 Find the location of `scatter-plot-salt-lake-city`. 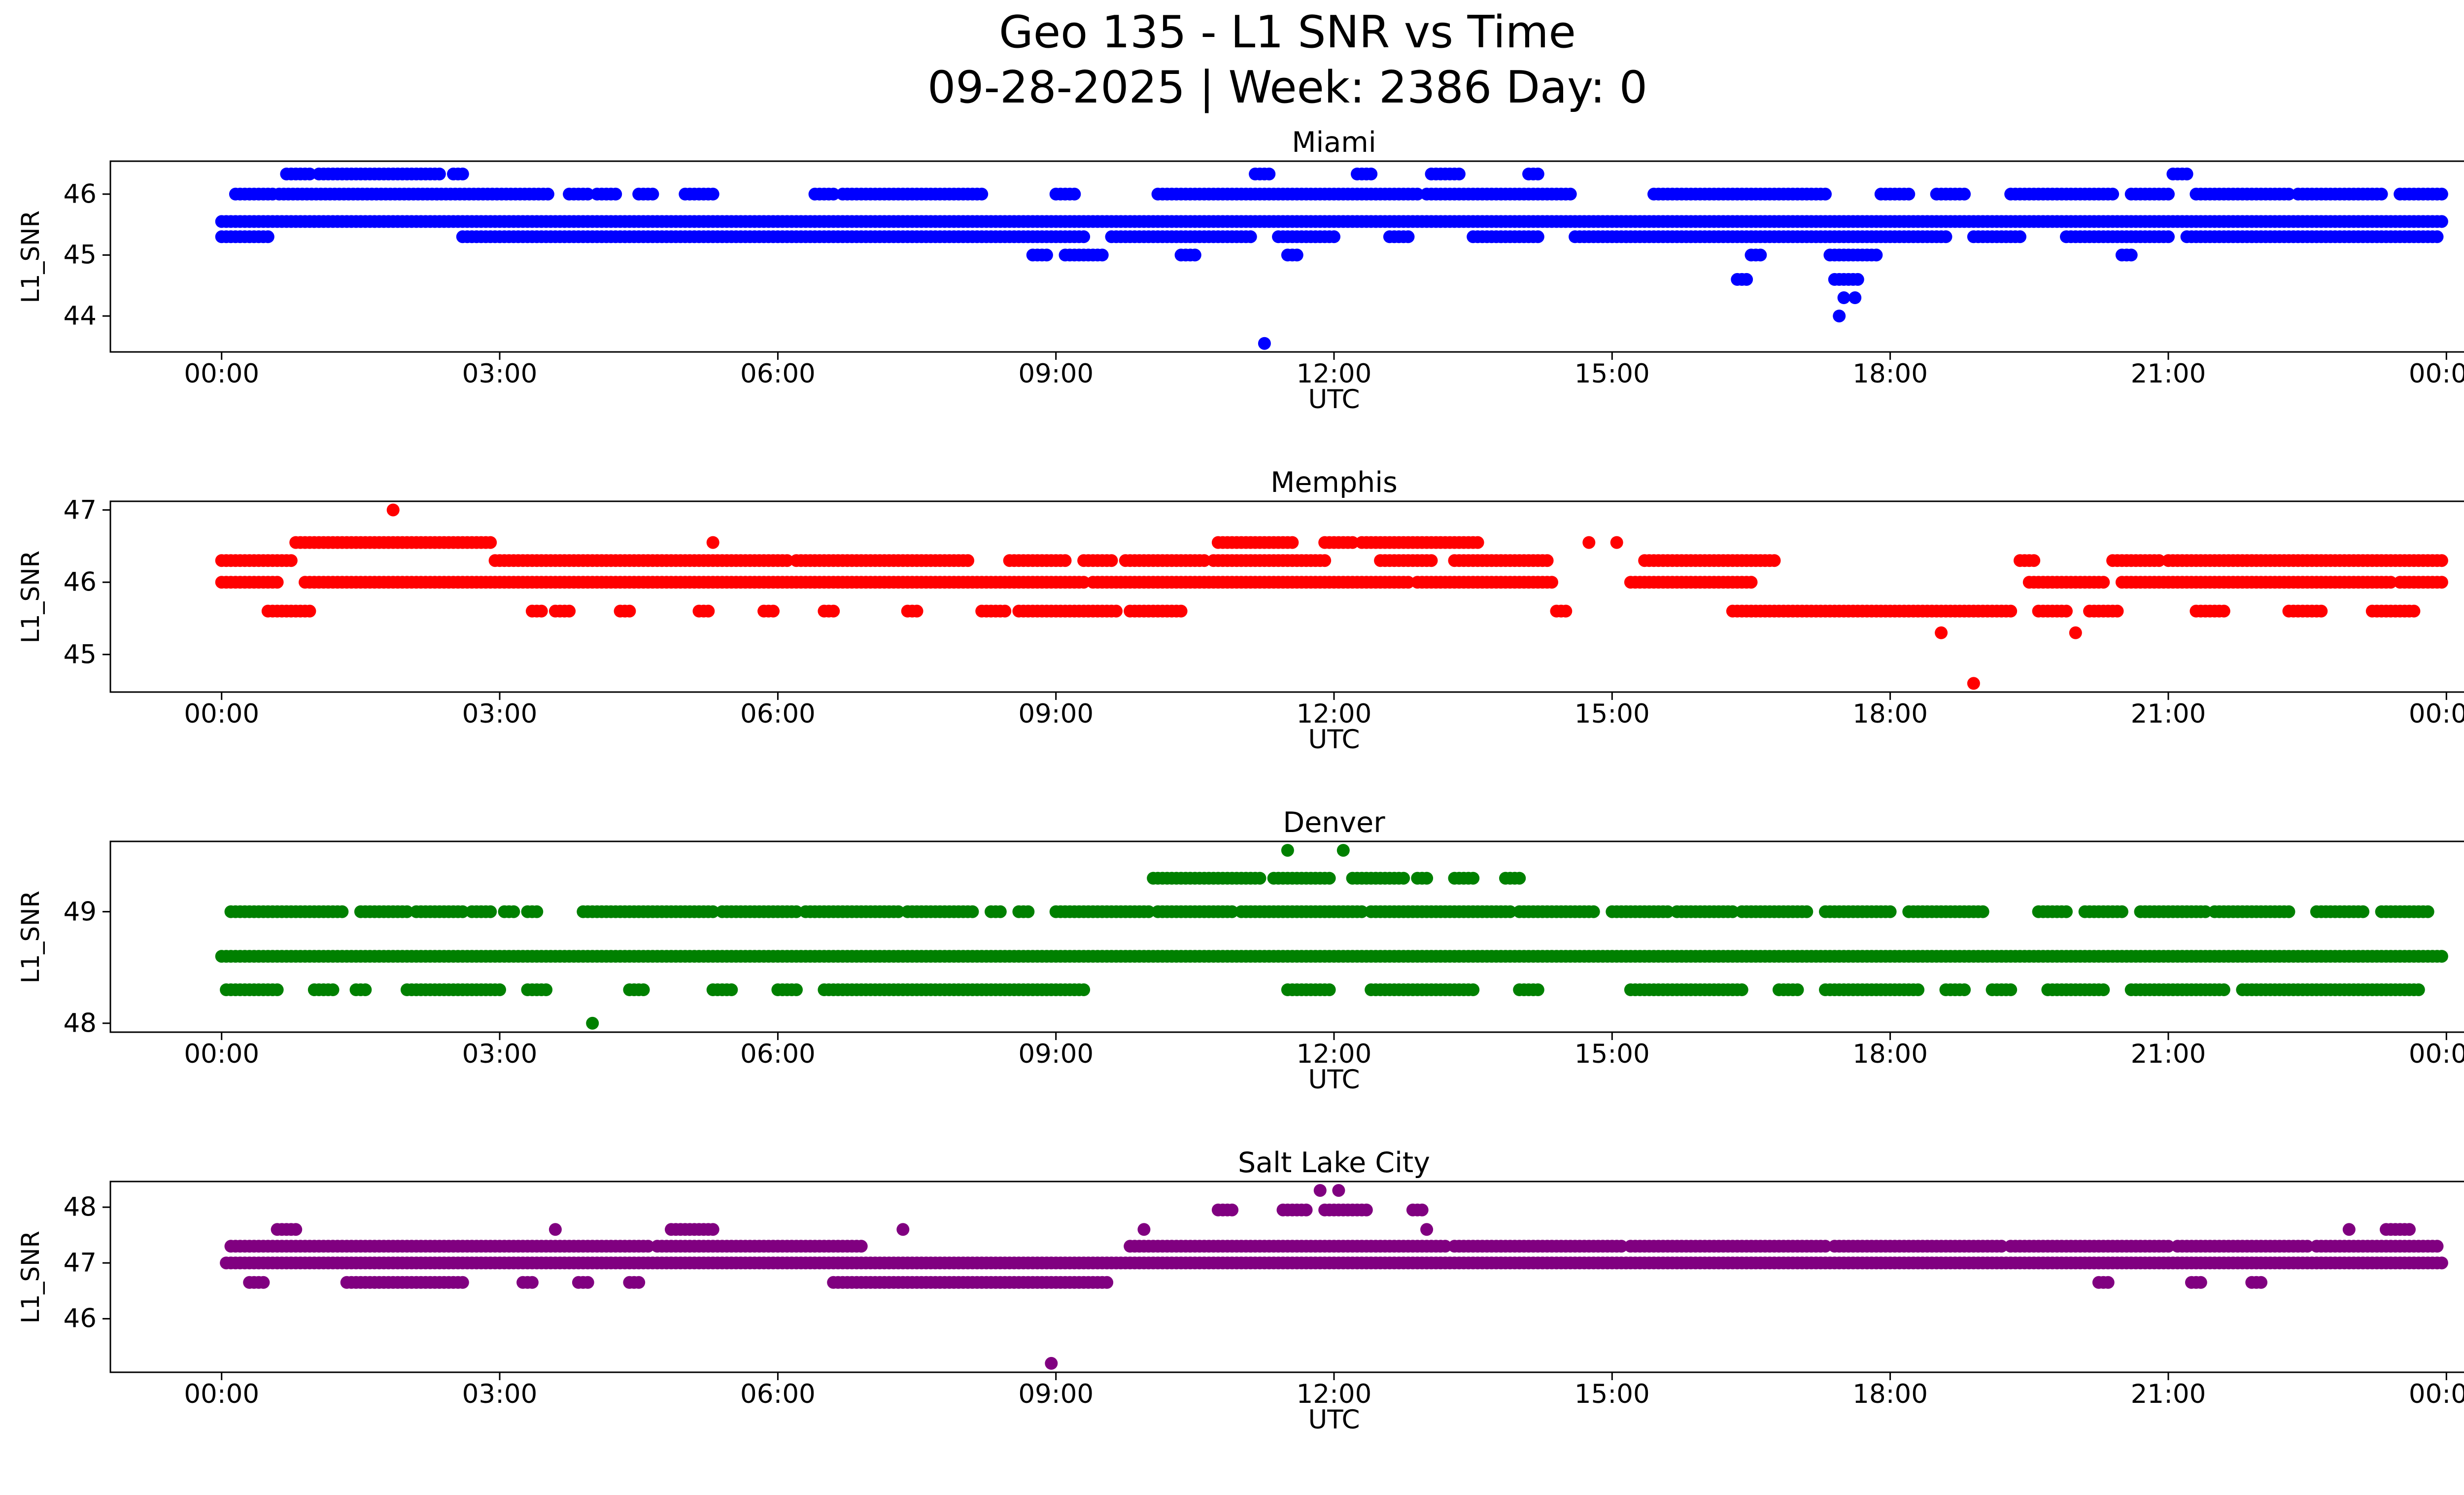

scatter-plot-salt-lake-city is located at coordinates (1283, 1280).